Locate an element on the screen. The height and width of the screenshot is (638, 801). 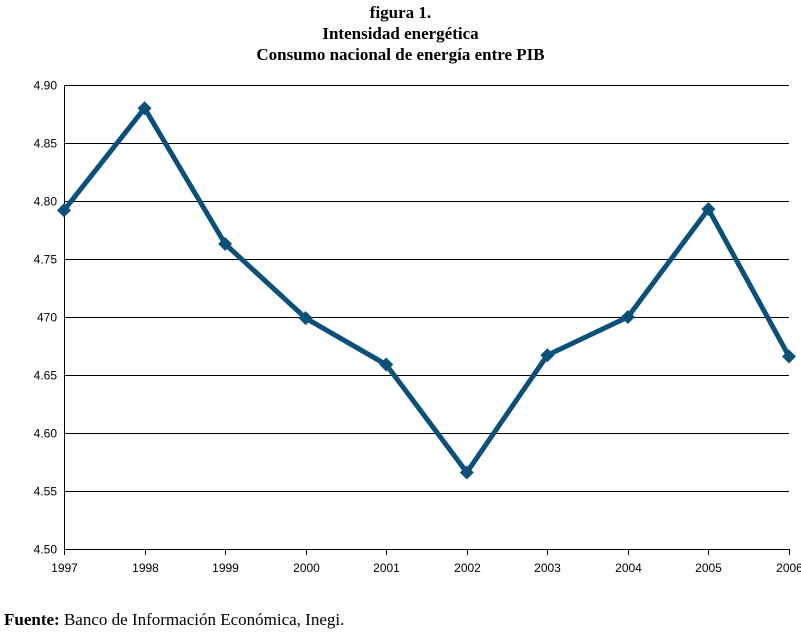
y-tick-label: 4.65 is located at coordinates (46, 376).